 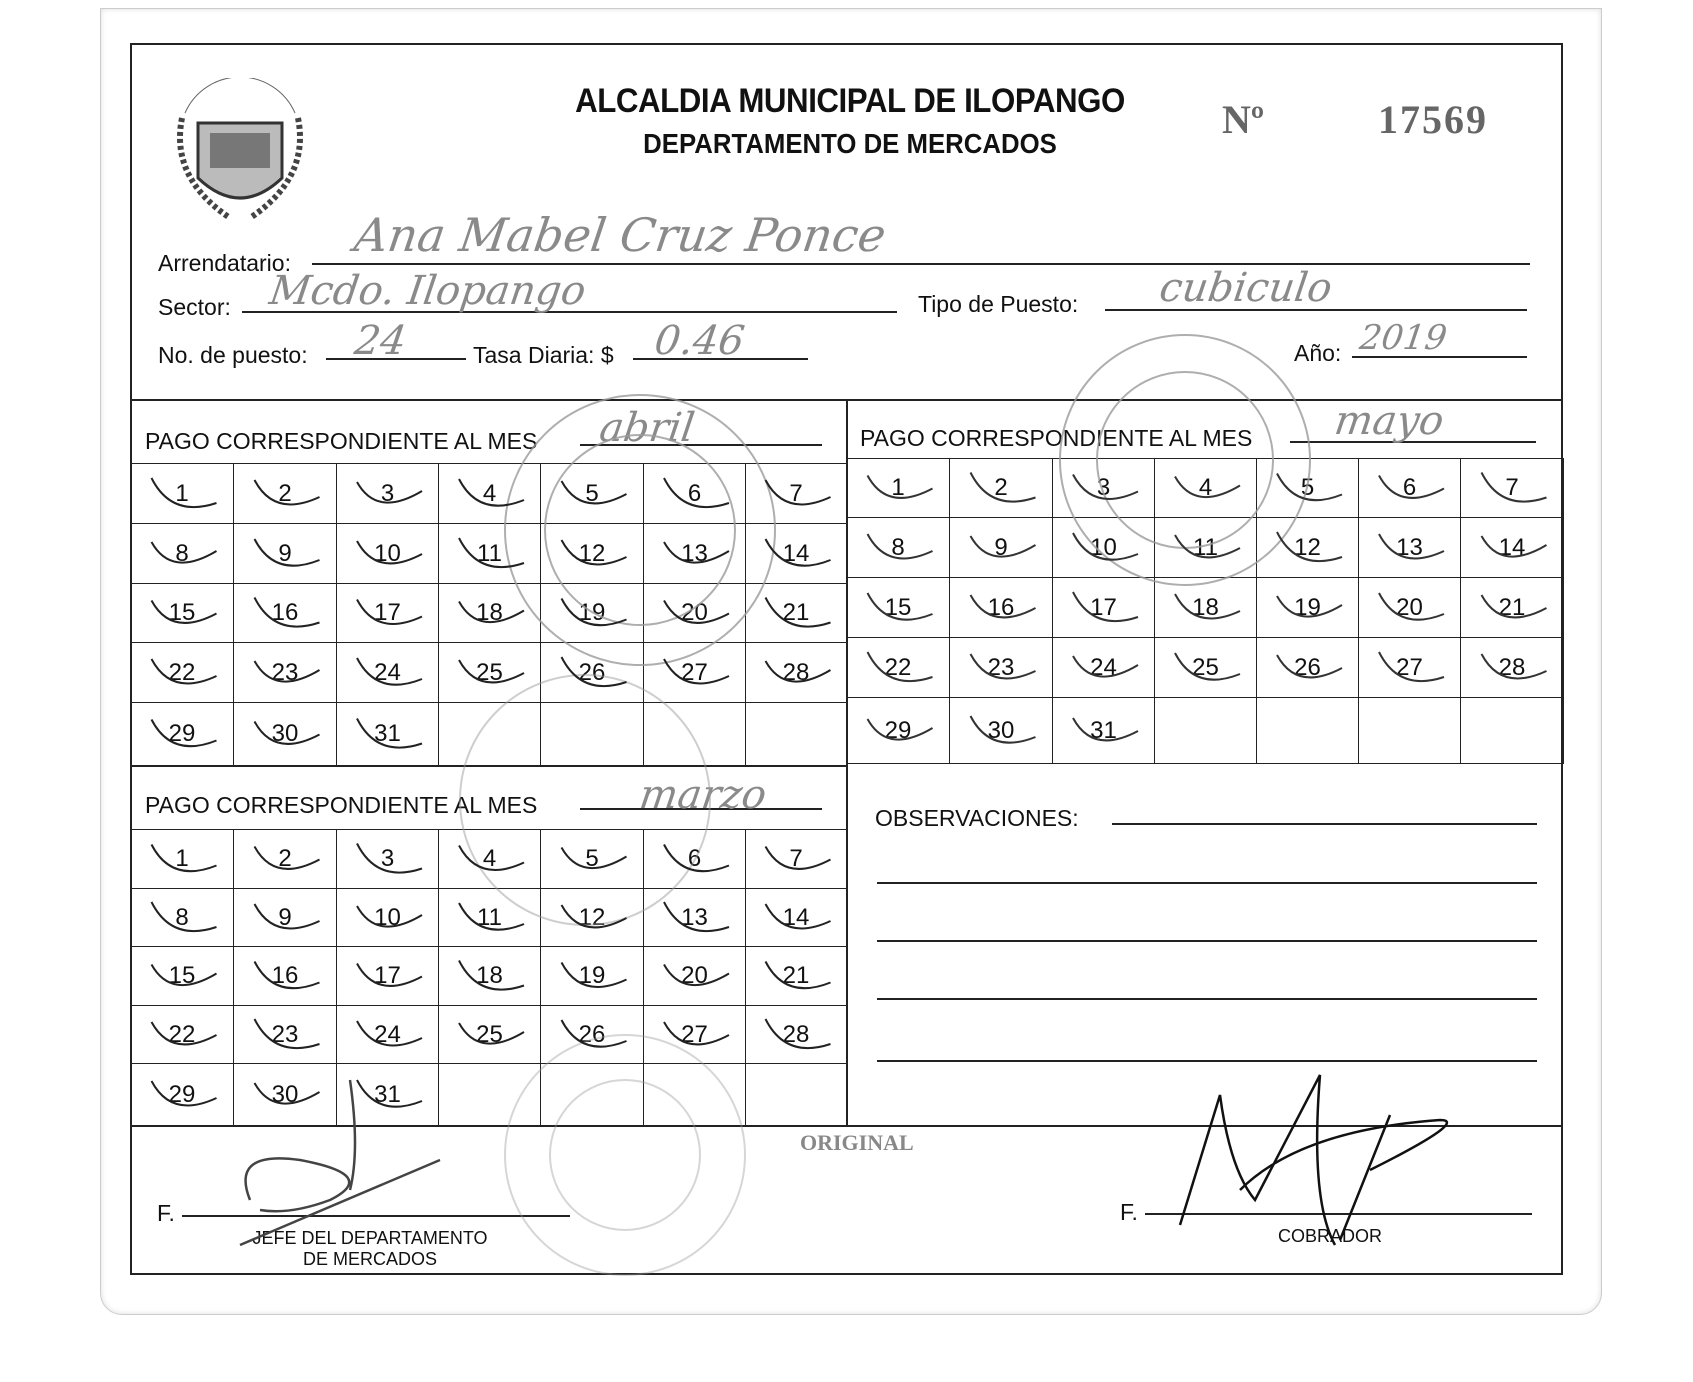 I want to click on tipo-puesto-line, so click(x=1316, y=310).